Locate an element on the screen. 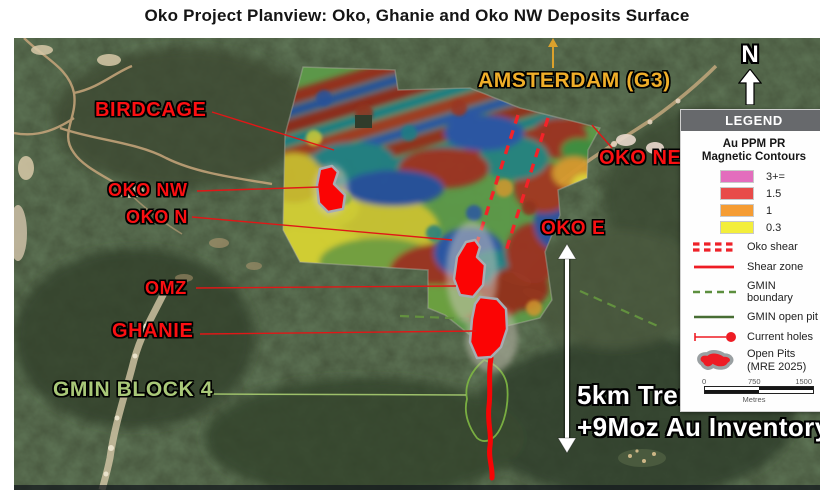  north-label: N is located at coordinates (750, 54).